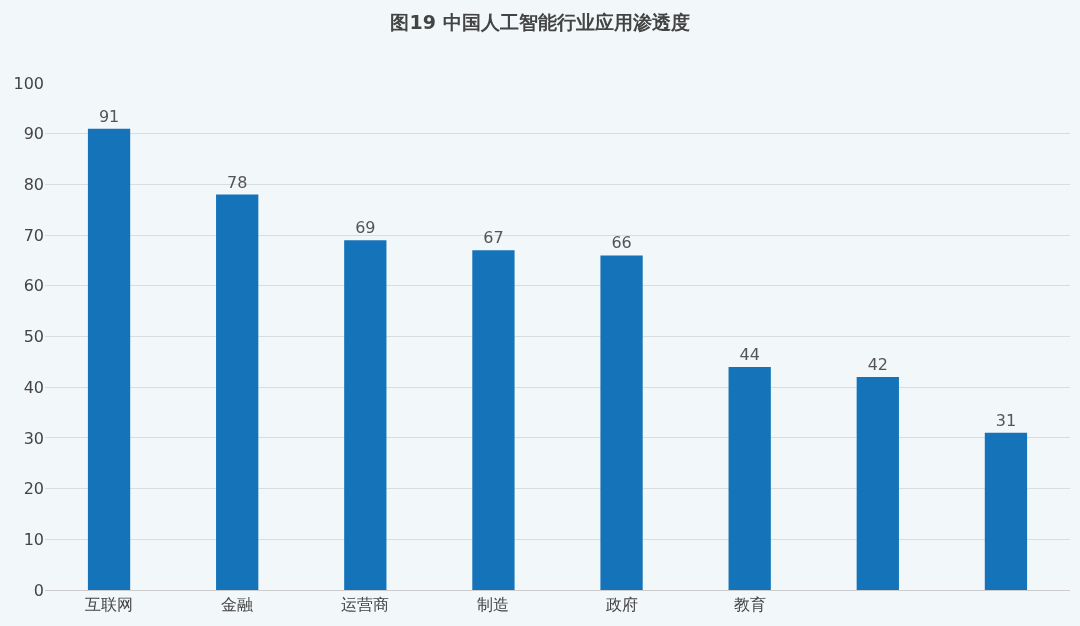 This screenshot has width=1080, height=626. I want to click on data-label: 66, so click(621, 243).